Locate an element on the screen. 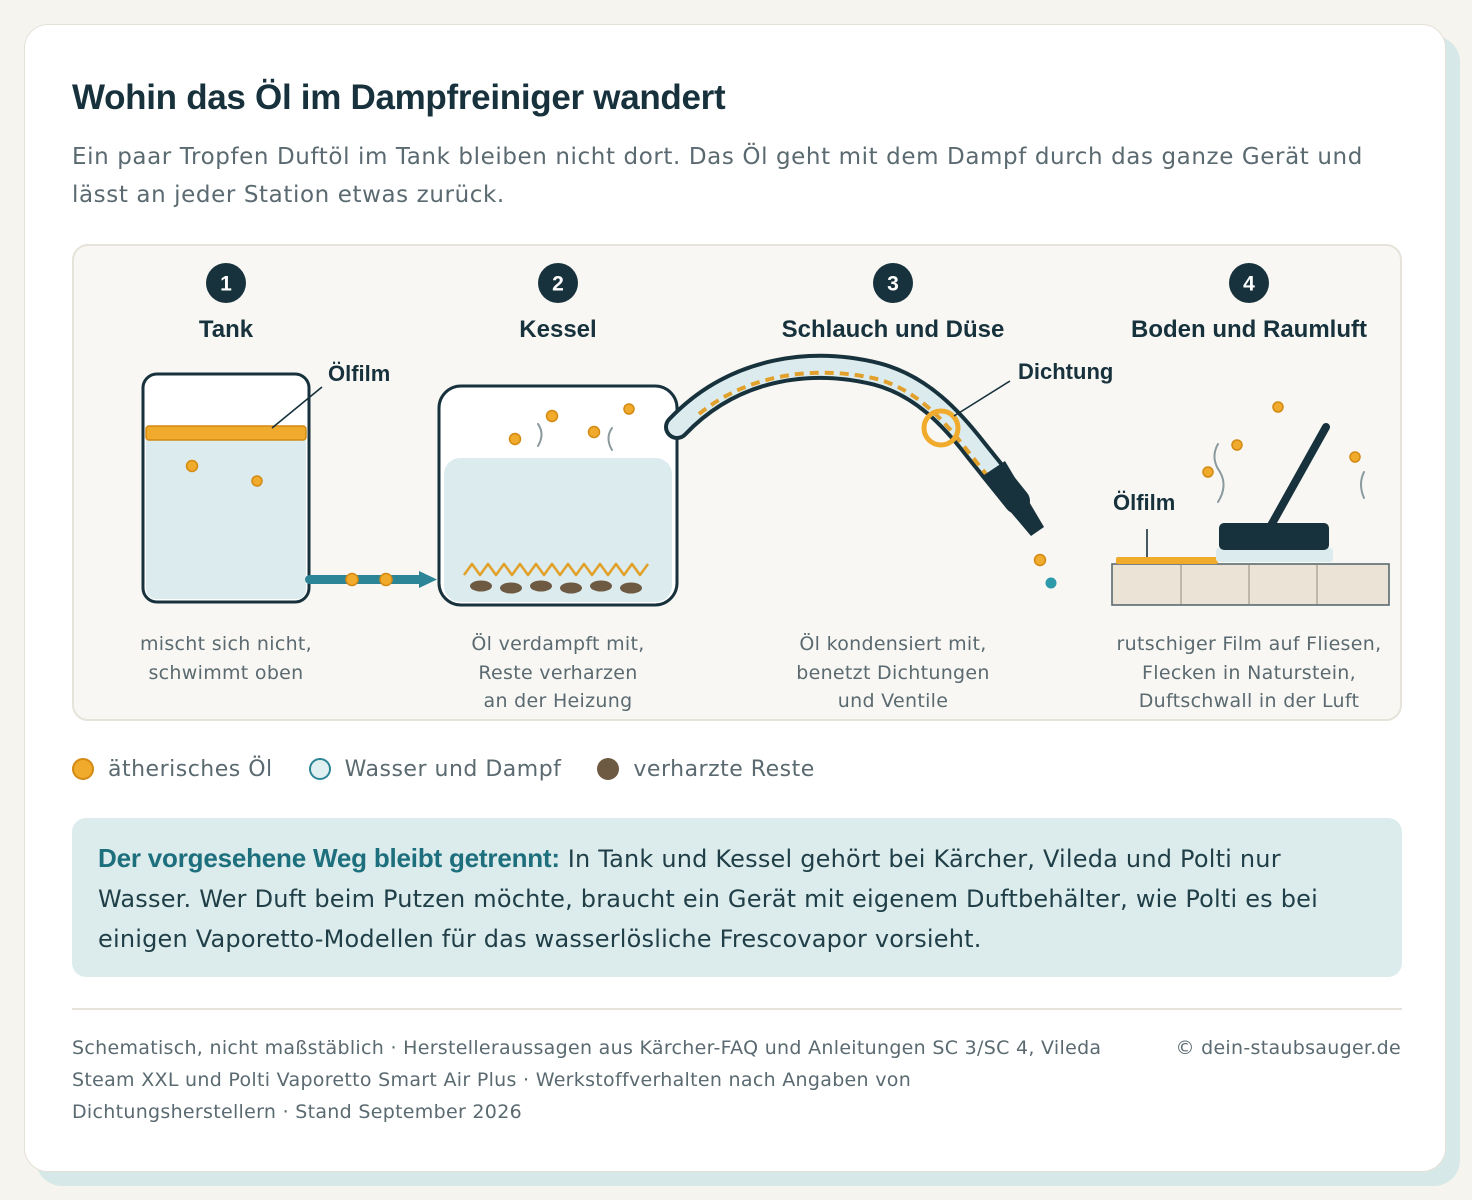  stage-4-title: Boden und Raumluft is located at coordinates (1249, 329).